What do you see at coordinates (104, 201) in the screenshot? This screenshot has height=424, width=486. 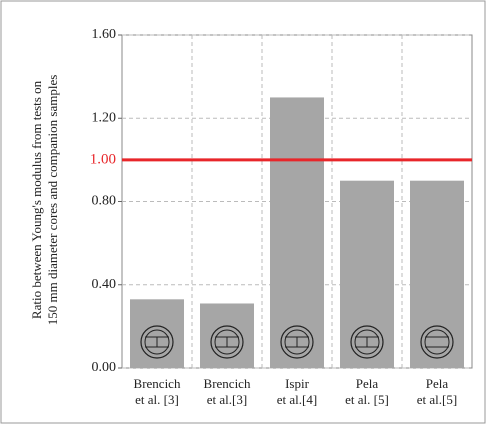 I see `y-tick-label: 0.80` at bounding box center [104, 201].